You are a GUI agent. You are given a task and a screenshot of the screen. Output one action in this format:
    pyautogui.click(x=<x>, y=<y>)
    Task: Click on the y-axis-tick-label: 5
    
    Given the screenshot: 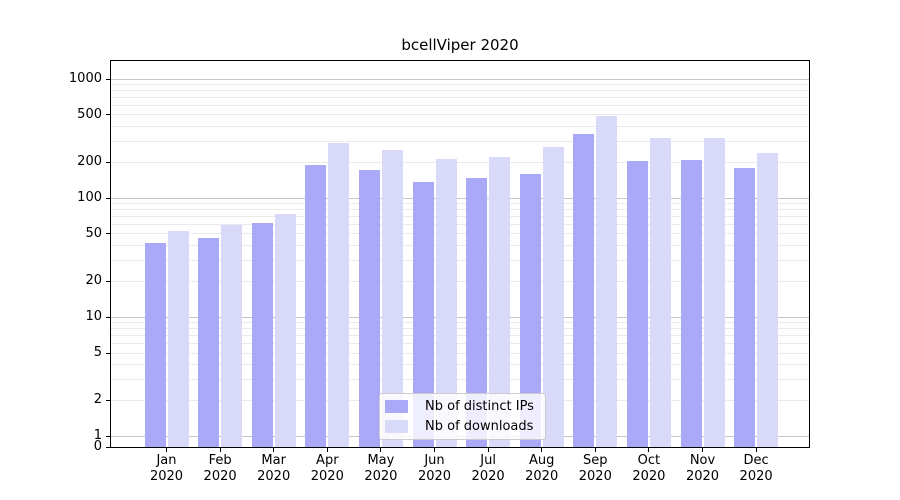 What is the action you would take?
    pyautogui.click(x=97, y=353)
    